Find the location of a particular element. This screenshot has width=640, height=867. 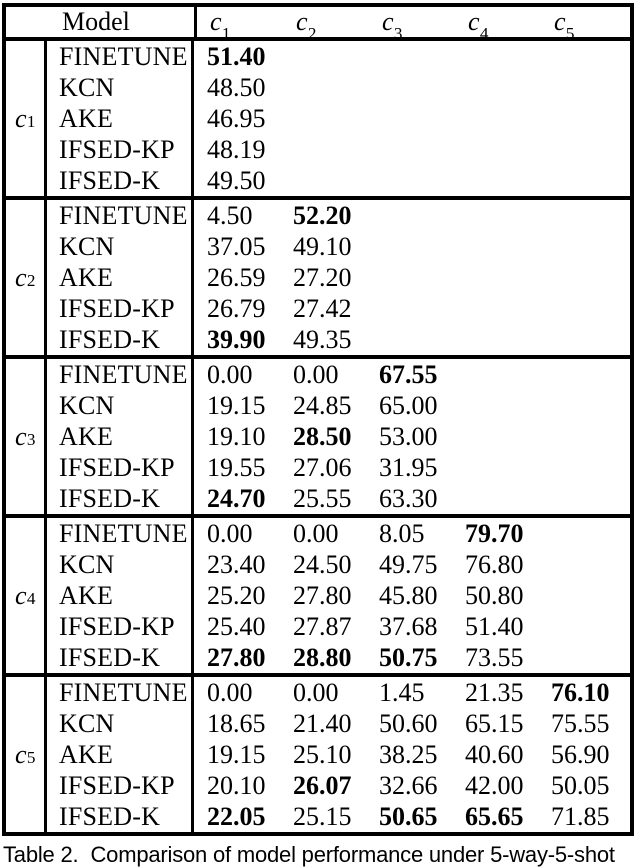

value-cell: 76.10 is located at coordinates (580, 692).